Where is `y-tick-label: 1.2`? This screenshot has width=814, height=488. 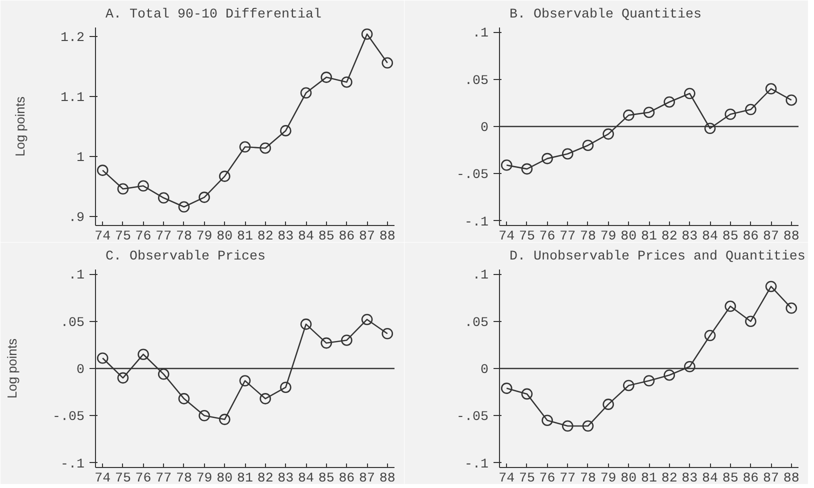 y-tick-label: 1.2 is located at coordinates (72, 38).